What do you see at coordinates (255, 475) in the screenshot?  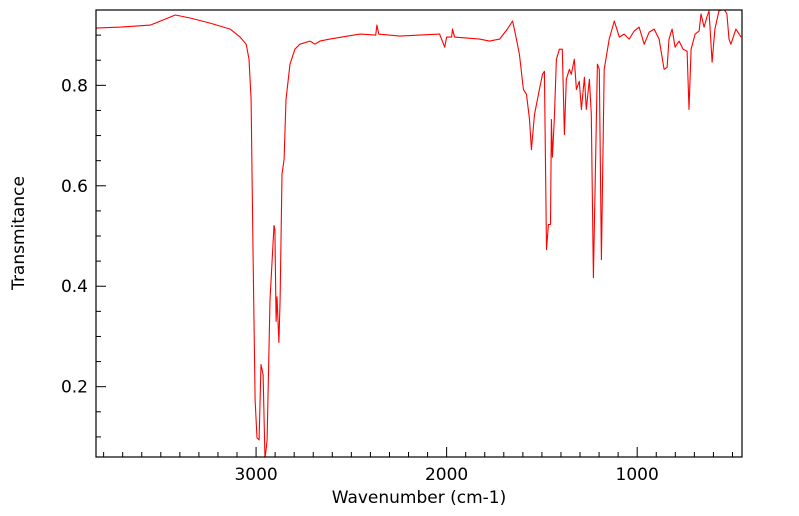 I see `x-tick-label: 3000` at bounding box center [255, 475].